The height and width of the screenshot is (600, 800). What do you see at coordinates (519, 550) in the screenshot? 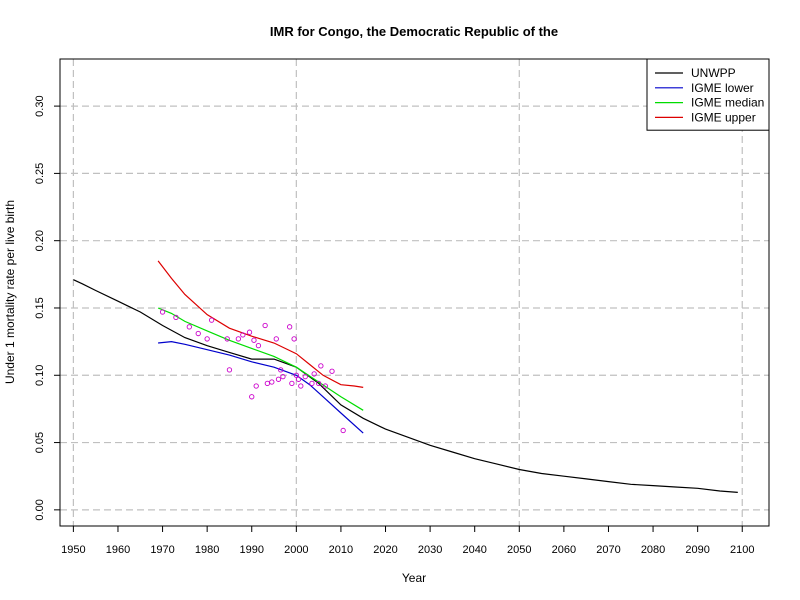
I see `x-tick-label: 2050` at bounding box center [519, 550].